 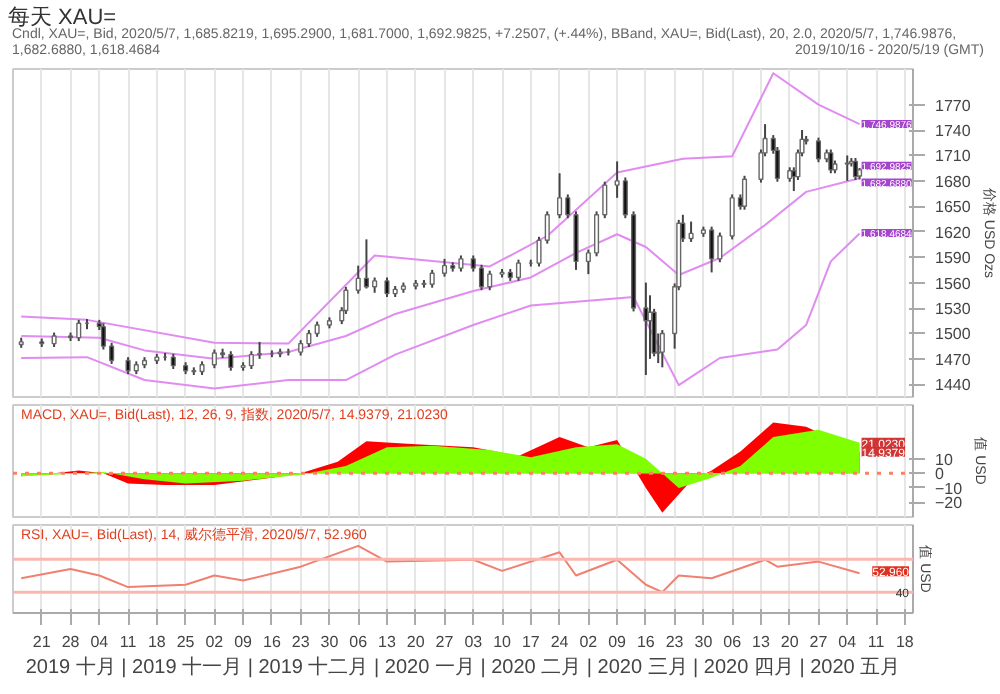 I want to click on x-tick-label: 28, so click(x=71, y=642).